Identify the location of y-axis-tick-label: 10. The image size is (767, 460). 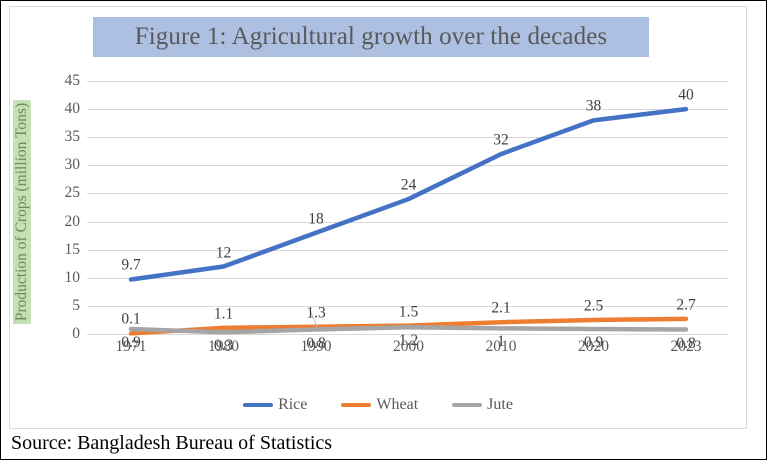
(72, 277).